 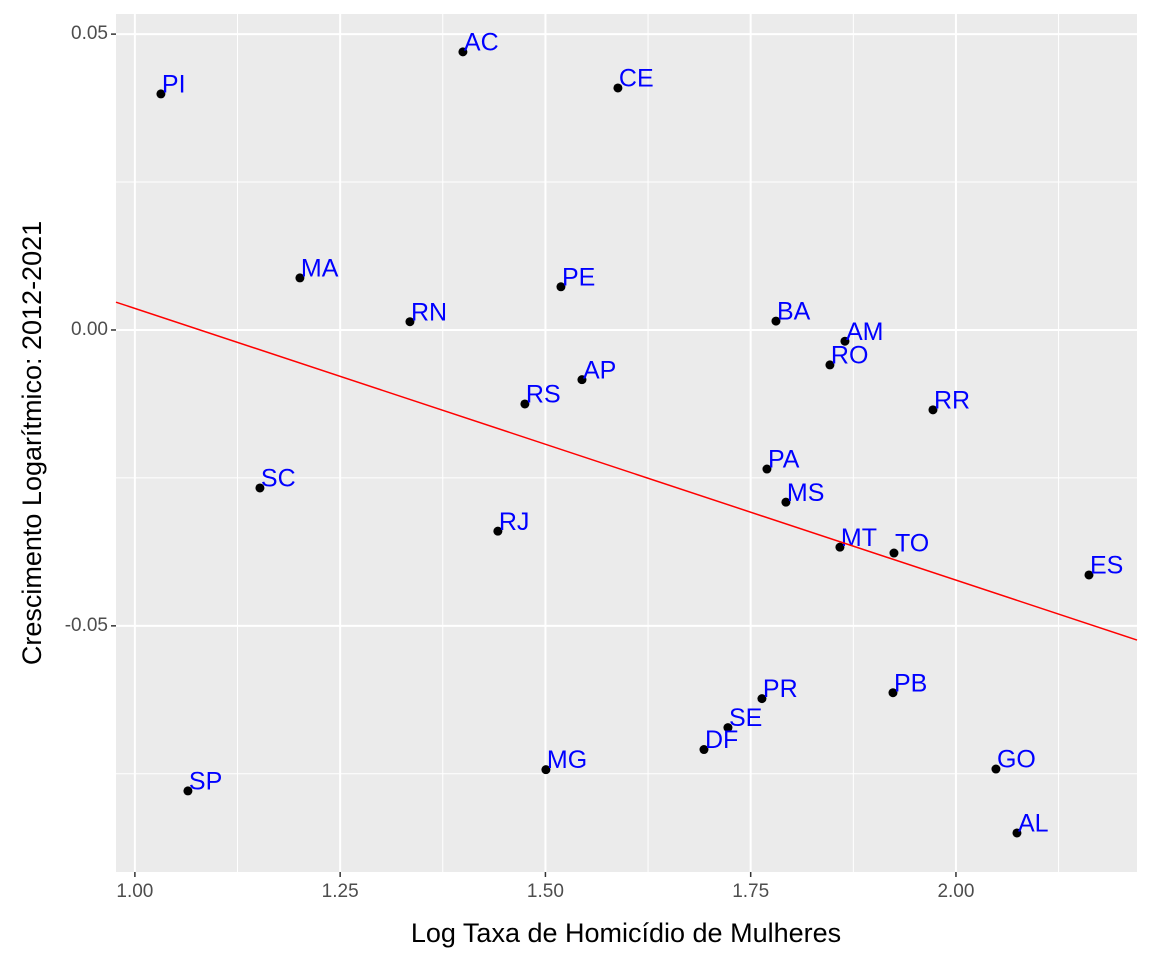 I want to click on point-label: PB, so click(x=910, y=683).